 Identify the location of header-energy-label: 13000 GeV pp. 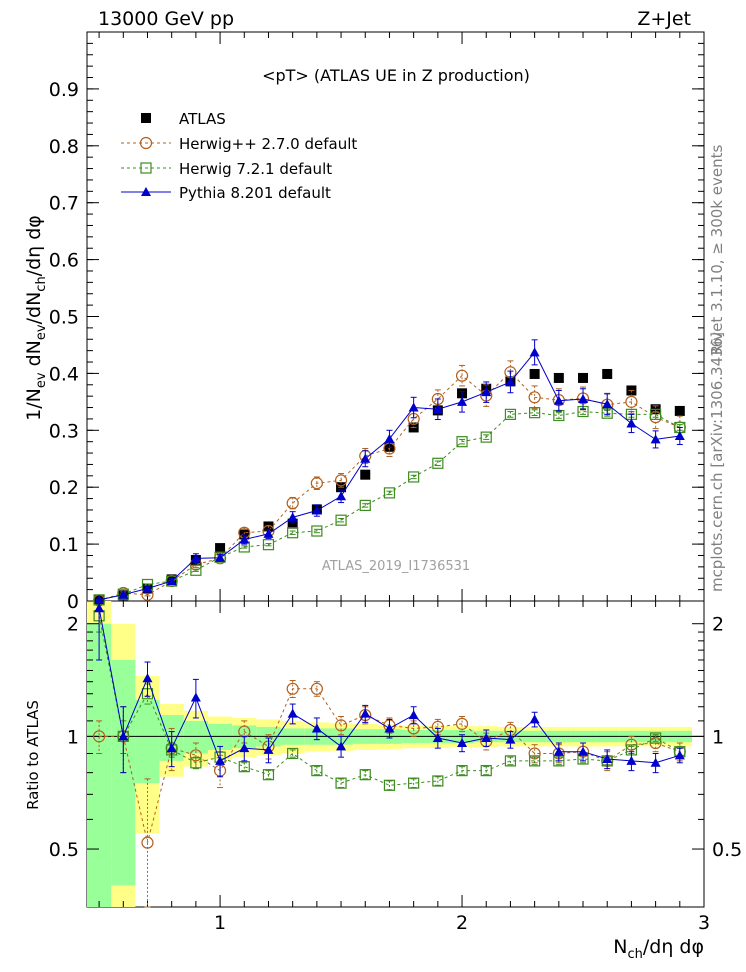
(166, 19).